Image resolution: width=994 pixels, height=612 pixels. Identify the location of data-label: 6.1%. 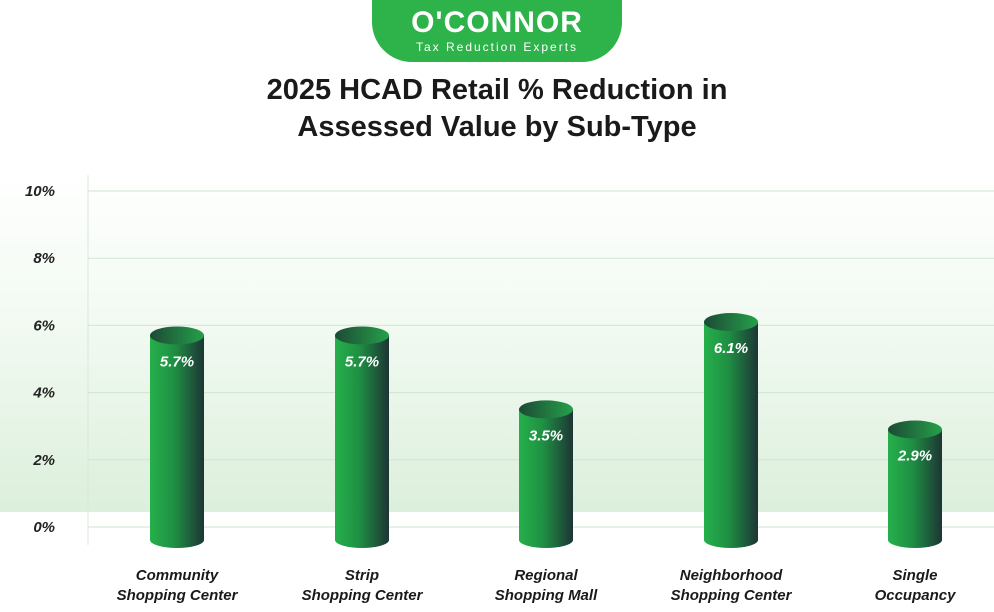
(731, 348).